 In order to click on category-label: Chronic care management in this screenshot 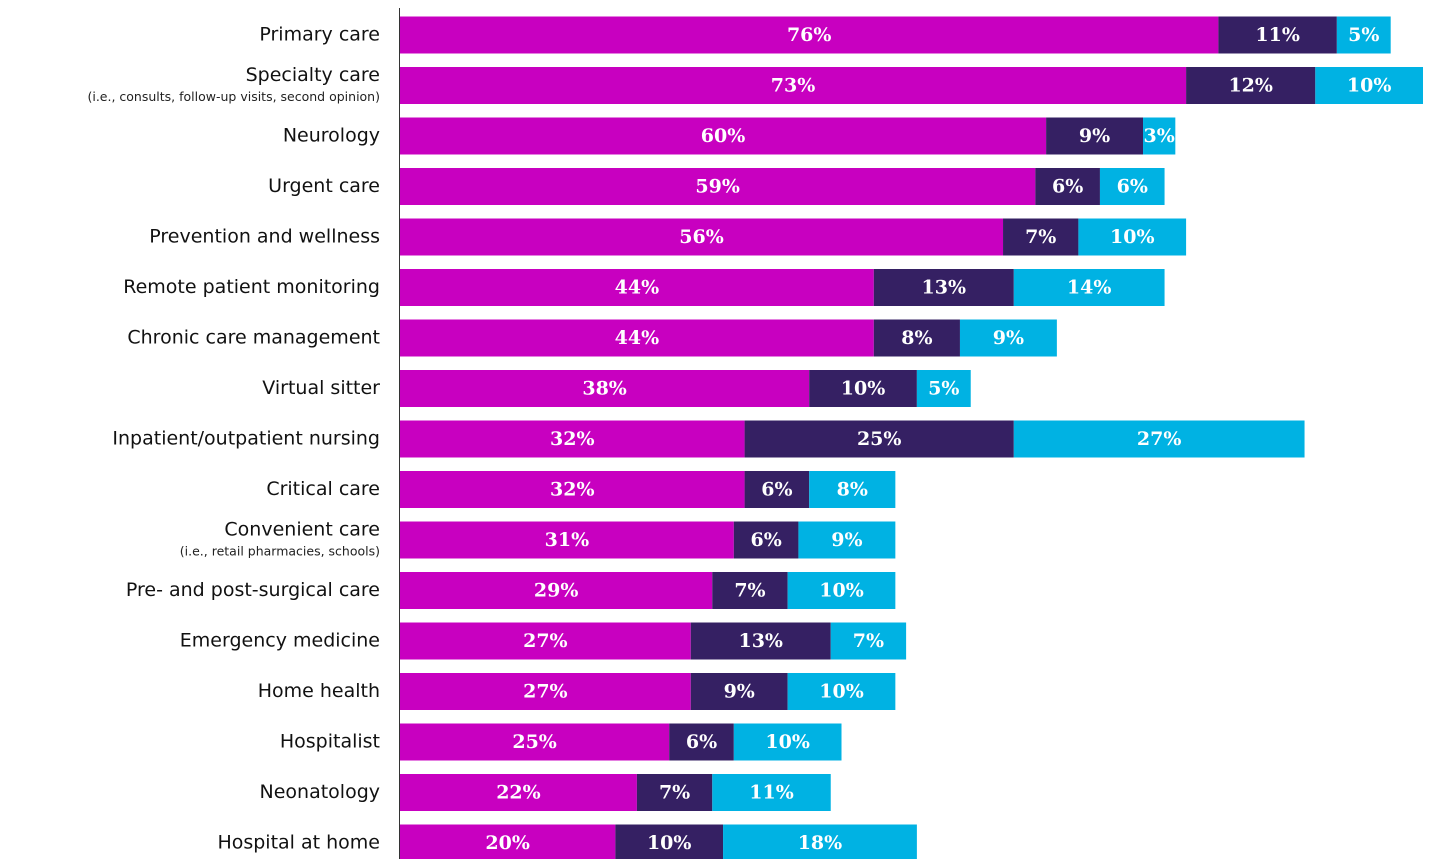, I will do `click(253, 338)`.